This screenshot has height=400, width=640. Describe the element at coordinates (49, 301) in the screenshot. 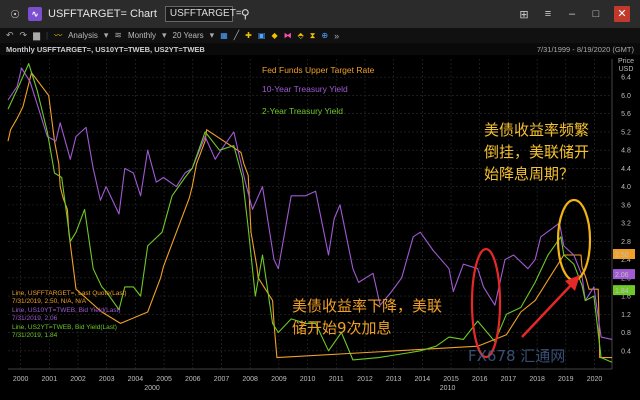

I see `small-legend-value: 7/31/2019, 2.50, N/A, N/A` at that location.